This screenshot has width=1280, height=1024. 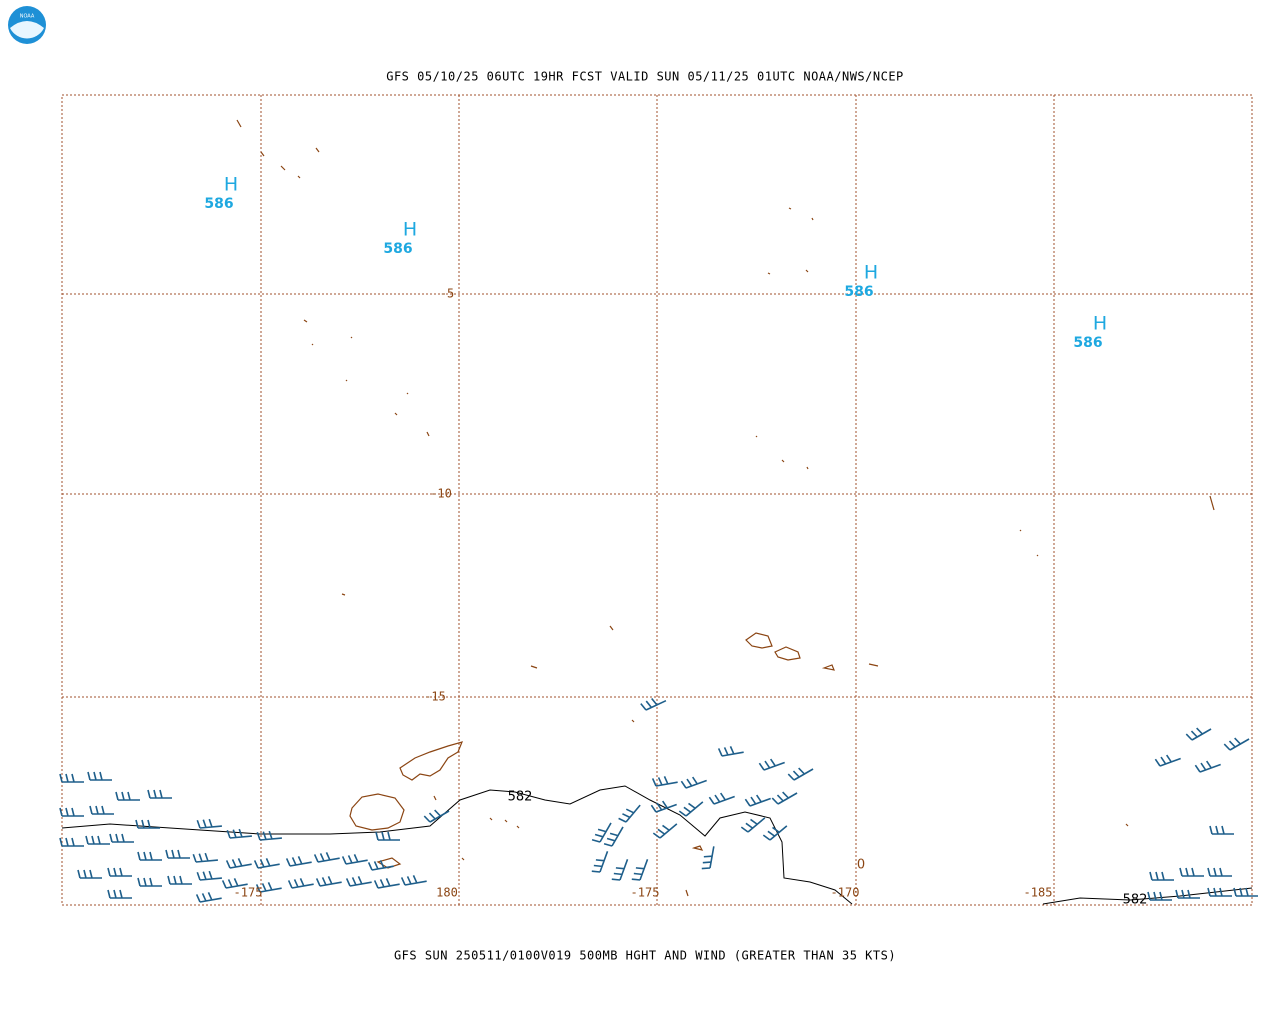 What do you see at coordinates (447, 893) in the screenshot?
I see `lon-label: 180` at bounding box center [447, 893].